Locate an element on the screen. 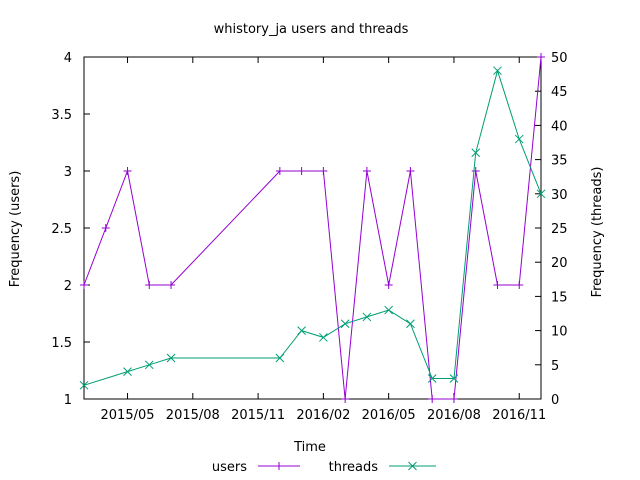  y-tick-label: 2 is located at coordinates (68, 286).